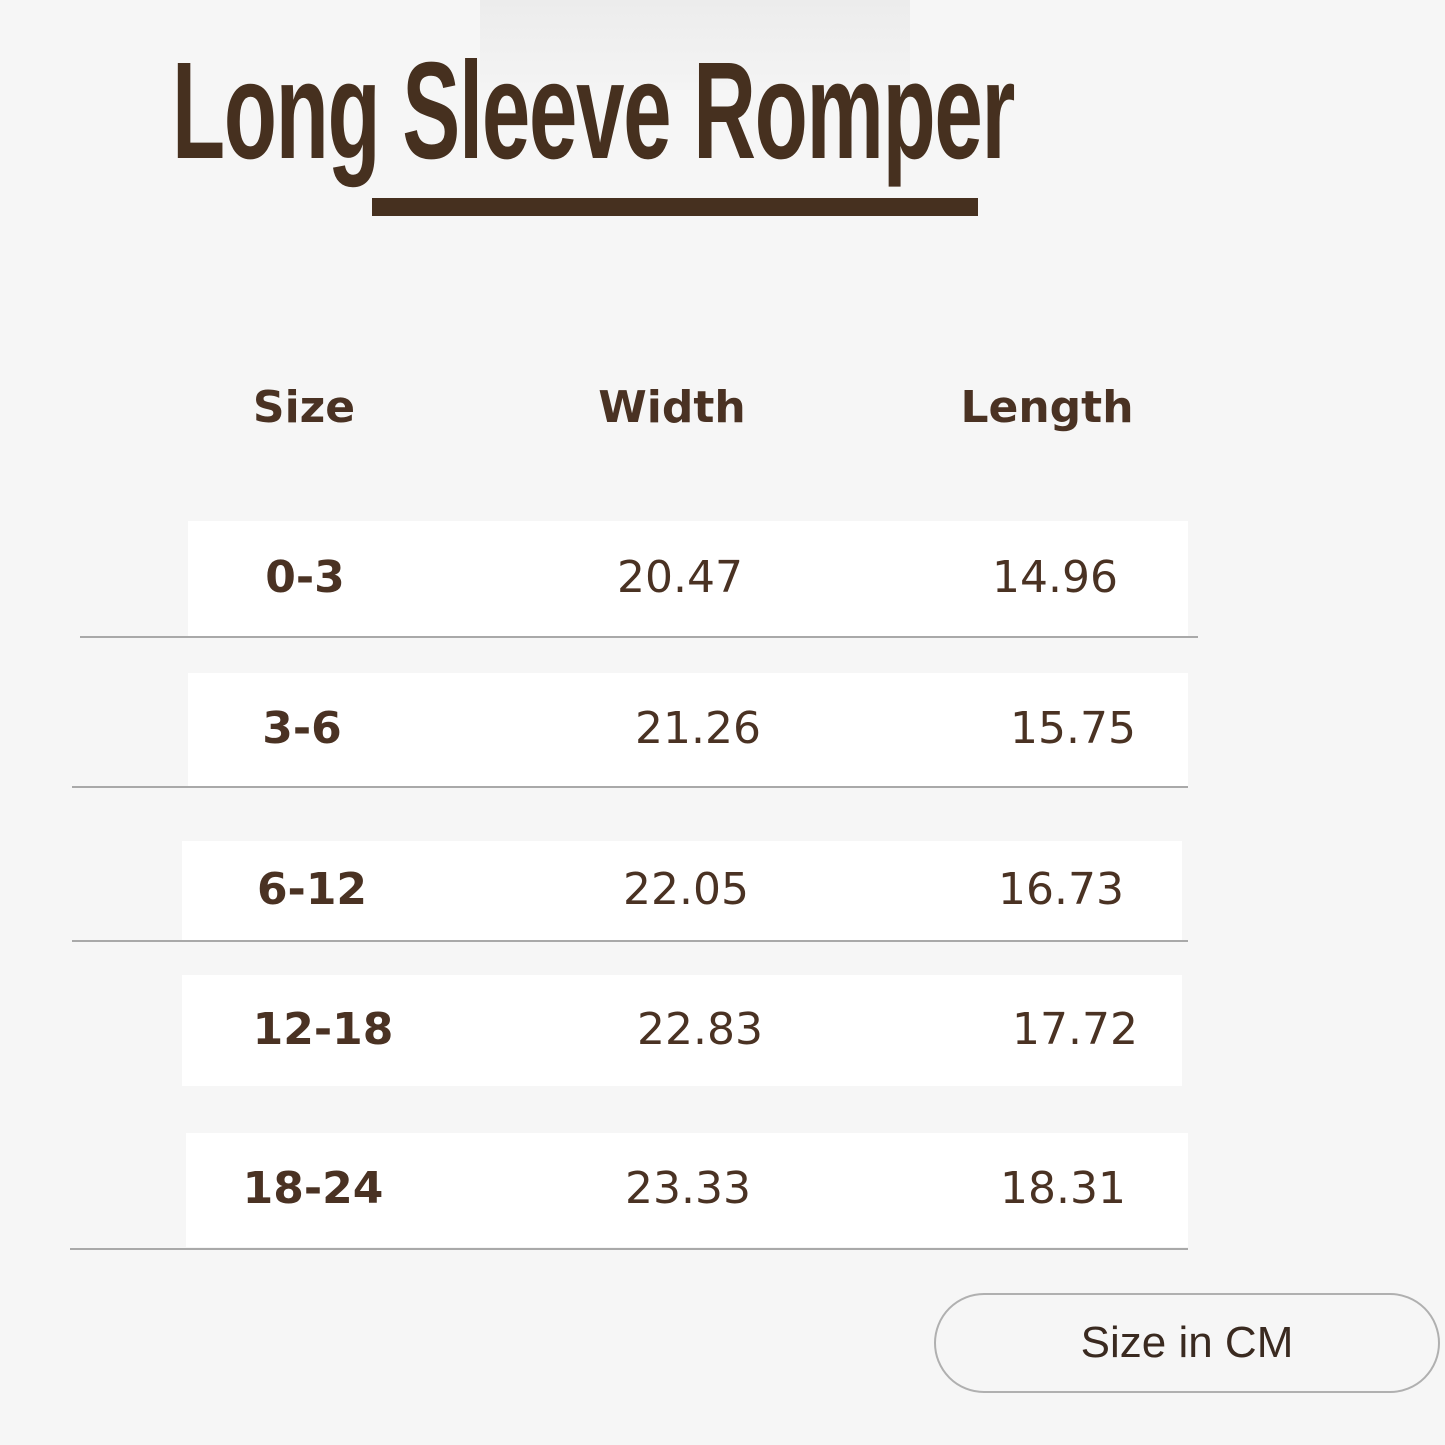 The image size is (1445, 1445). What do you see at coordinates (695, 45) in the screenshot?
I see `background-panel` at bounding box center [695, 45].